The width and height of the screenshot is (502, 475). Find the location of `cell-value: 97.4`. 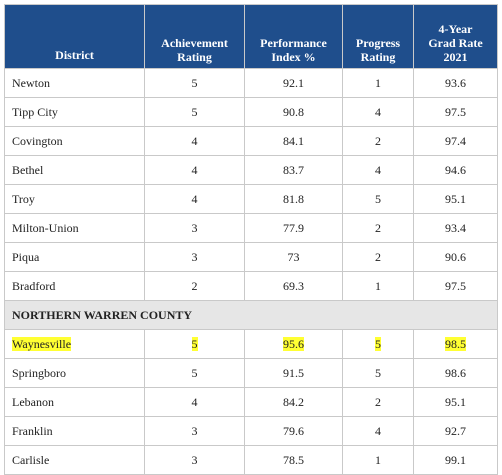

cell-value: 97.4 is located at coordinates (455, 140).